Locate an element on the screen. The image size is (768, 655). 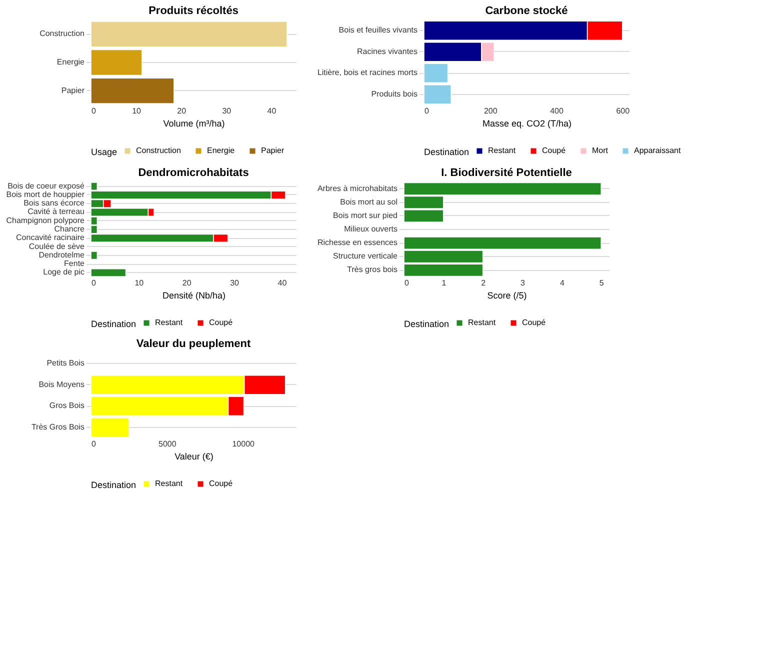
y-tick-label: Gros Bois is located at coordinates (66, 405).